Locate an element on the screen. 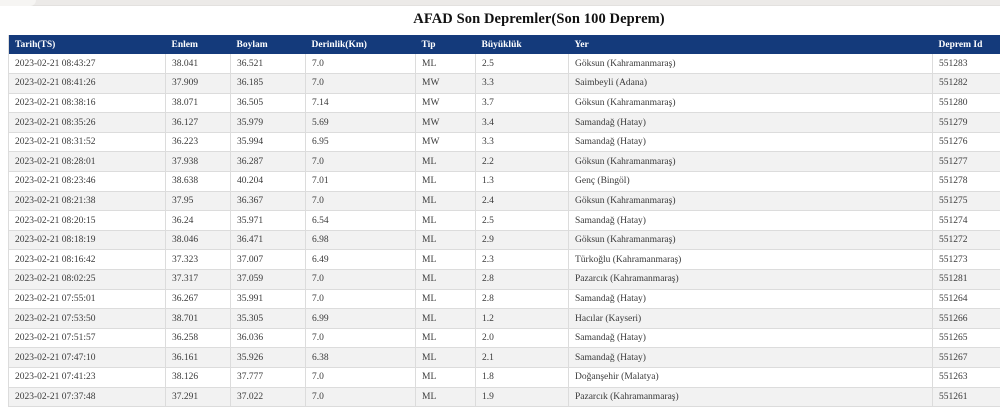 This screenshot has height=407, width=1000. cell-longitude: 36.471 is located at coordinates (268, 240).